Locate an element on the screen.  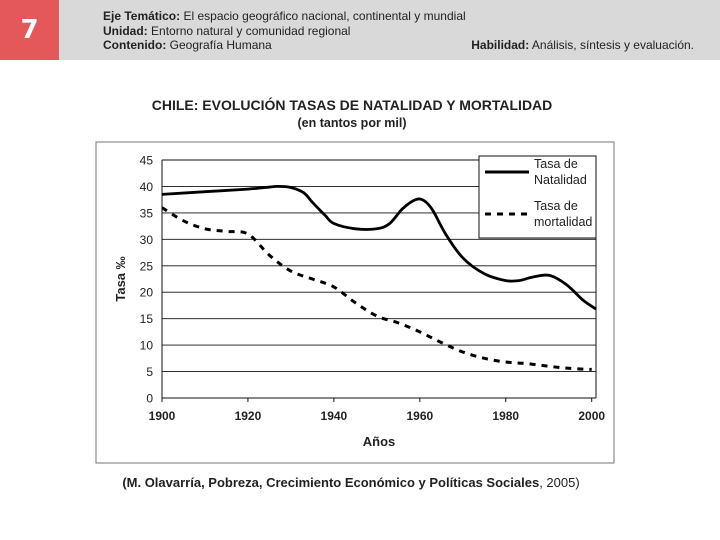
x-tick-label: 1980 is located at coordinates (505, 416).